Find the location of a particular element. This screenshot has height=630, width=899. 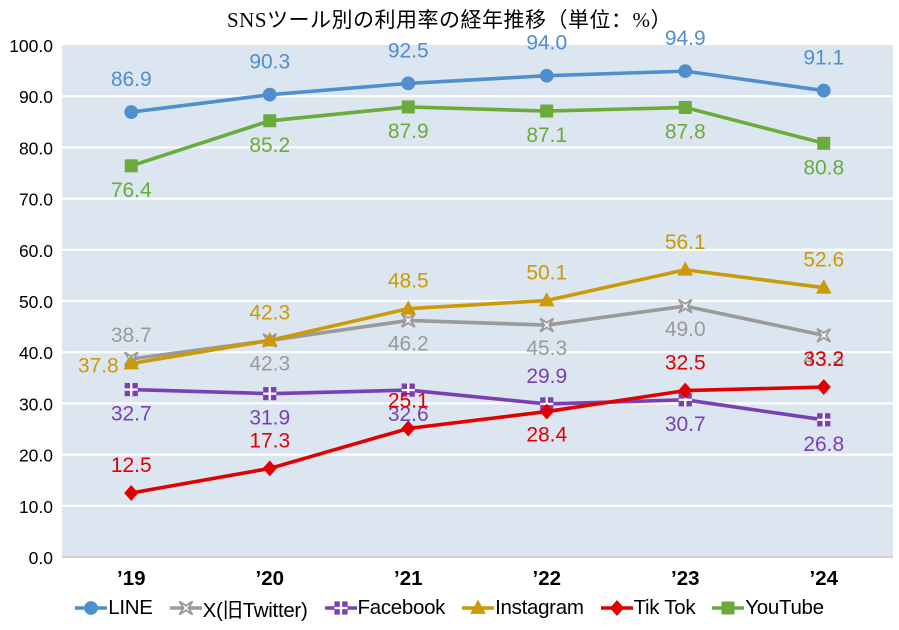

data-label: 32.5 is located at coordinates (685, 363).